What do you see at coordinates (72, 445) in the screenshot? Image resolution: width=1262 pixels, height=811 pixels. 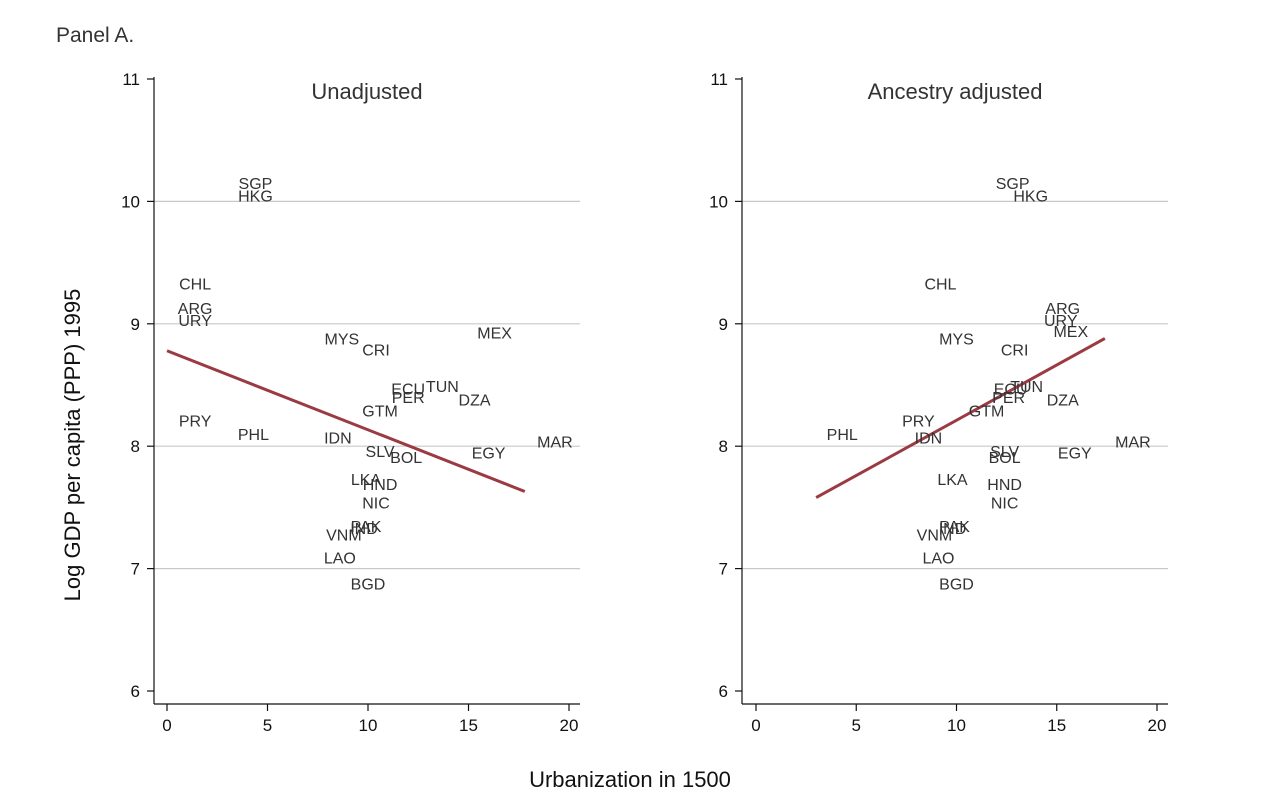 I see `y-axis-label: Log GDP per capita (PPP) 1995` at bounding box center [72, 445].